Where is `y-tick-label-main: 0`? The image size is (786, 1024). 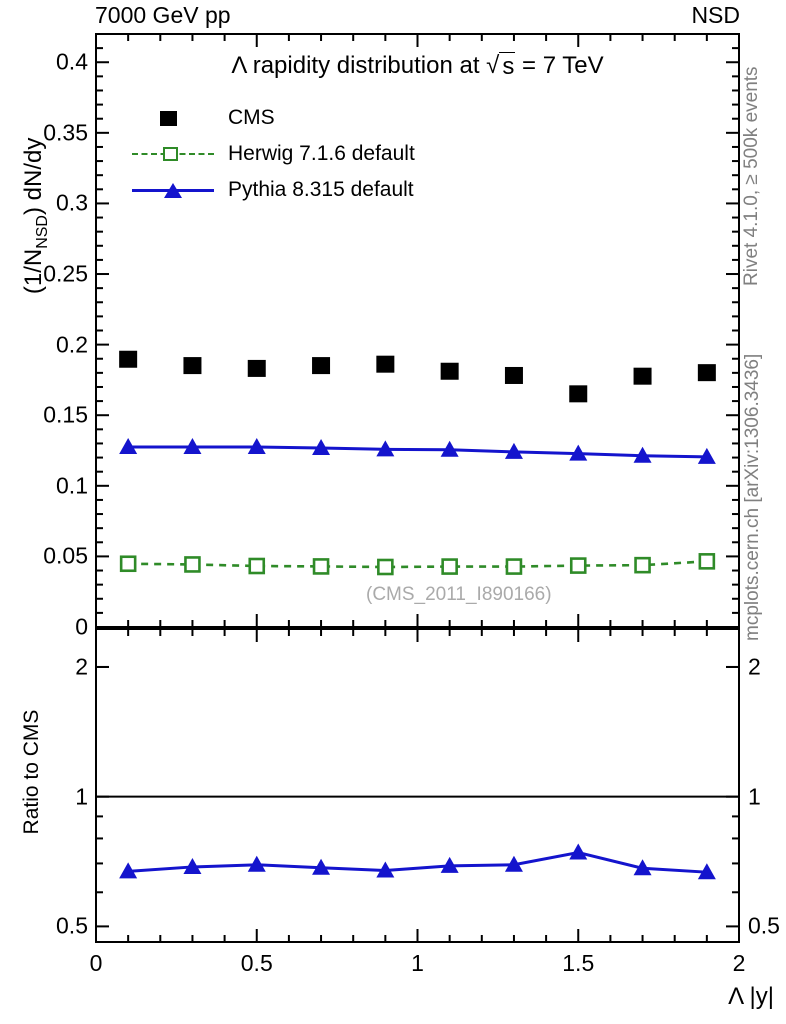
y-tick-label-main: 0 is located at coordinates (81, 626).